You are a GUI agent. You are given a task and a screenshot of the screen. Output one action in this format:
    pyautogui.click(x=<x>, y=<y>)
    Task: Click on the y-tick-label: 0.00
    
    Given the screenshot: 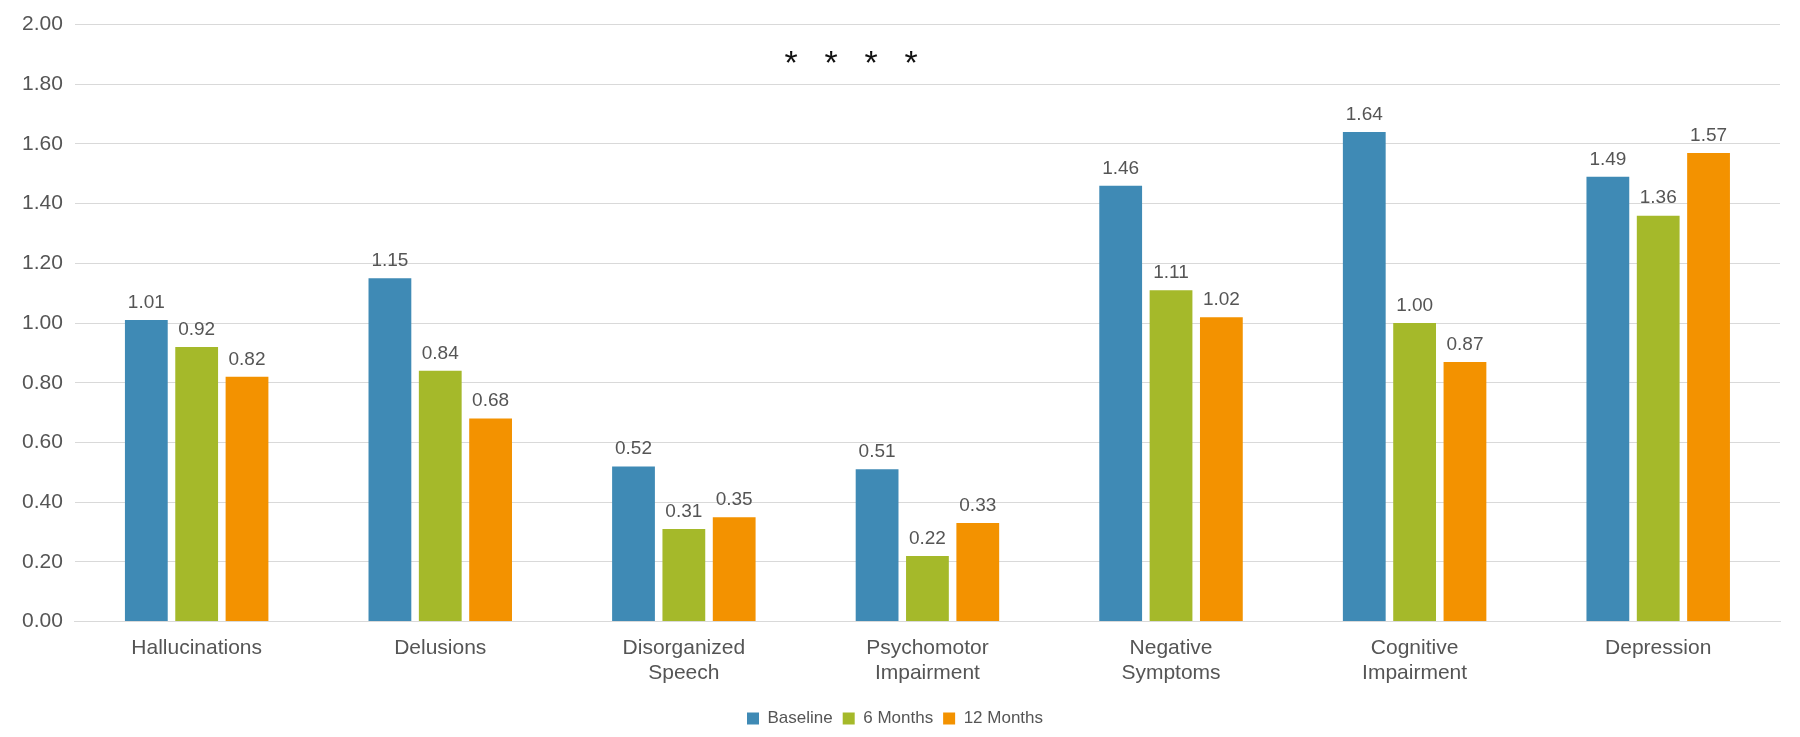 What is the action you would take?
    pyautogui.click(x=42, y=620)
    